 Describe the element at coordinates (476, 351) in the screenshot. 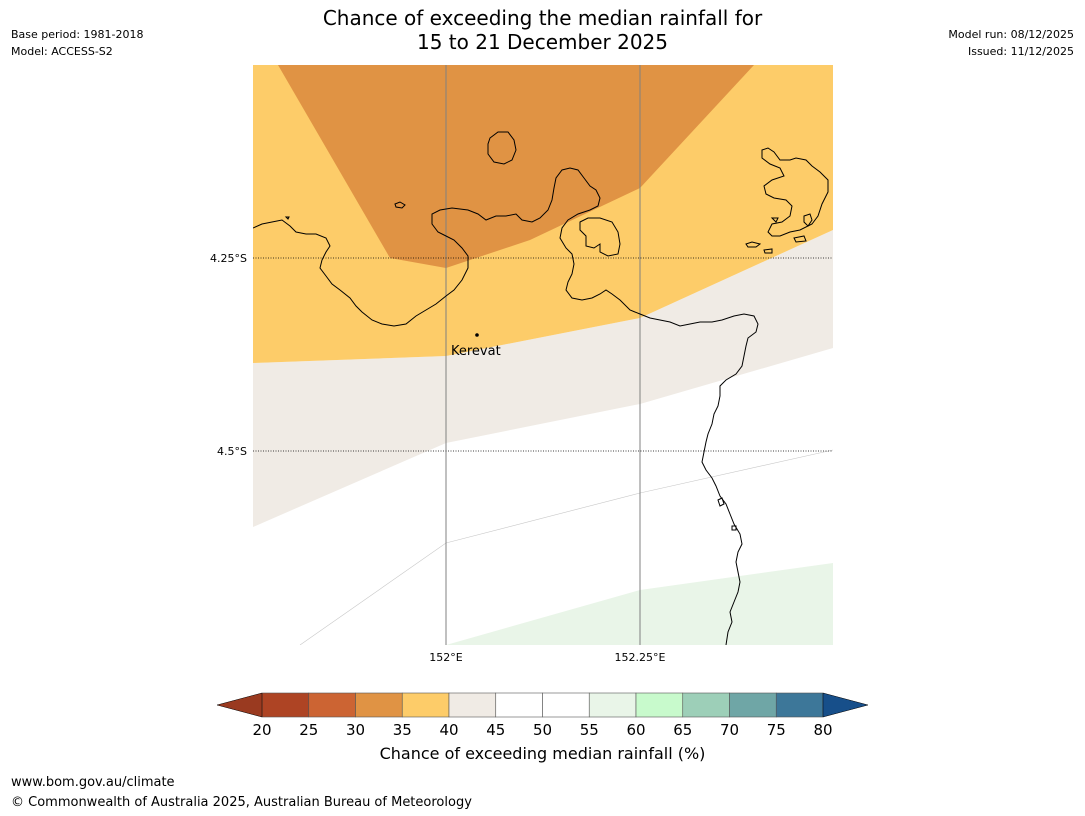

I see `kerevat-label: Kerevat` at that location.